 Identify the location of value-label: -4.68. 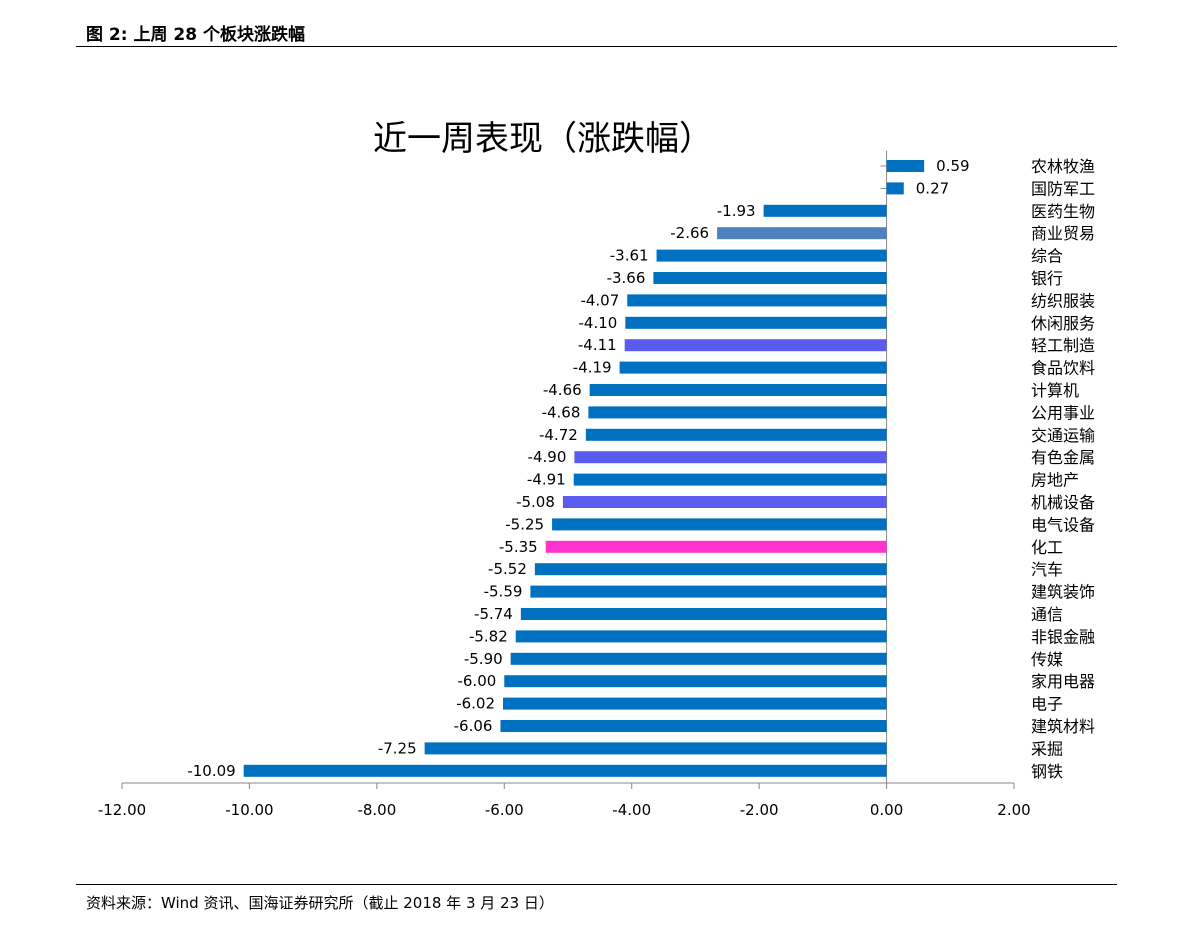
(561, 412).